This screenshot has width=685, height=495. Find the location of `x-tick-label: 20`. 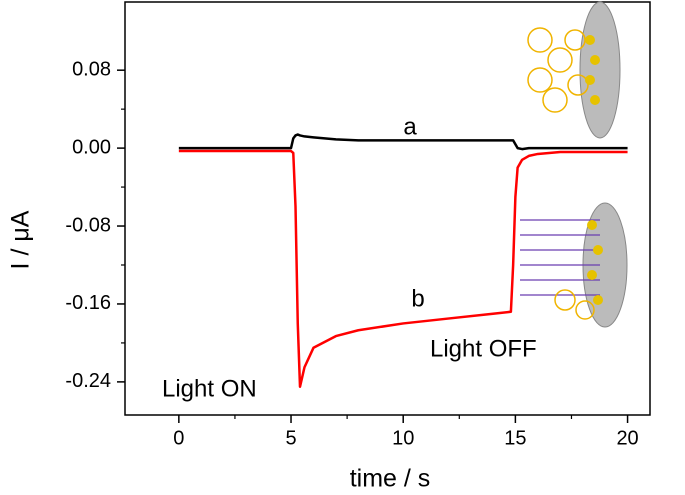

x-tick-label: 20 is located at coordinates (627, 438).